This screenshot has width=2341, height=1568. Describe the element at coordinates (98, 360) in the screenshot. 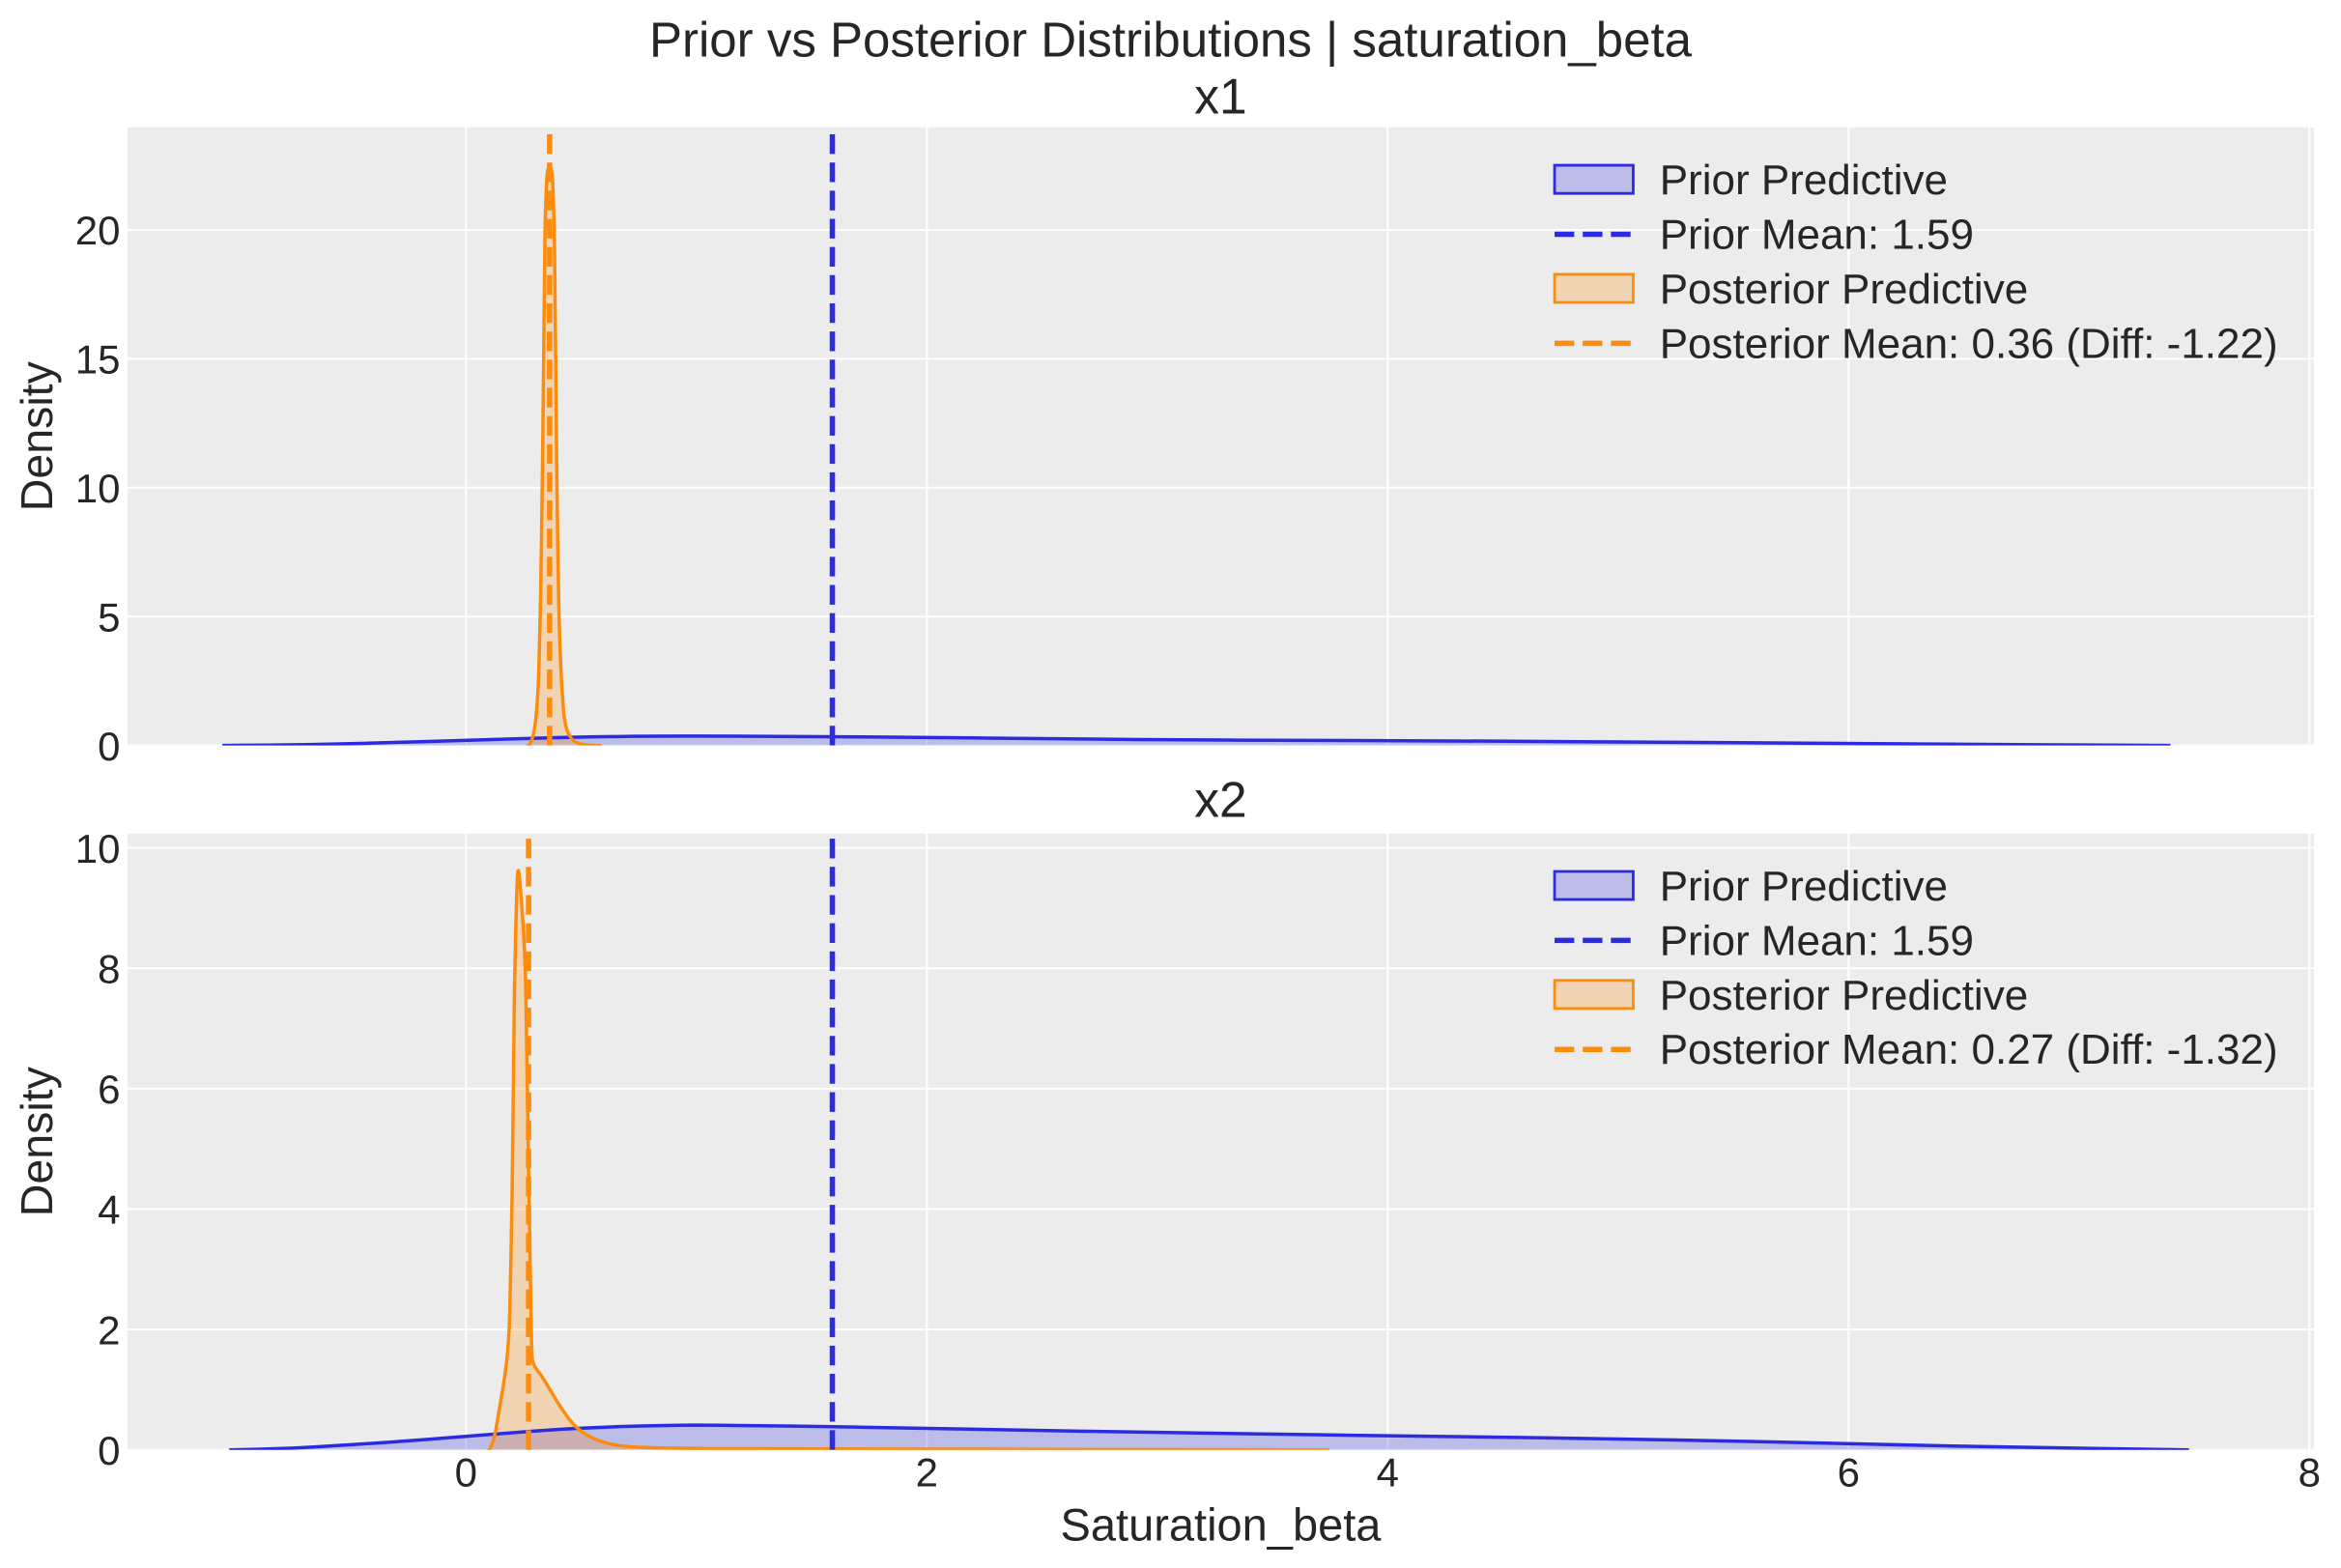

I see `svg-text: 15` at that location.